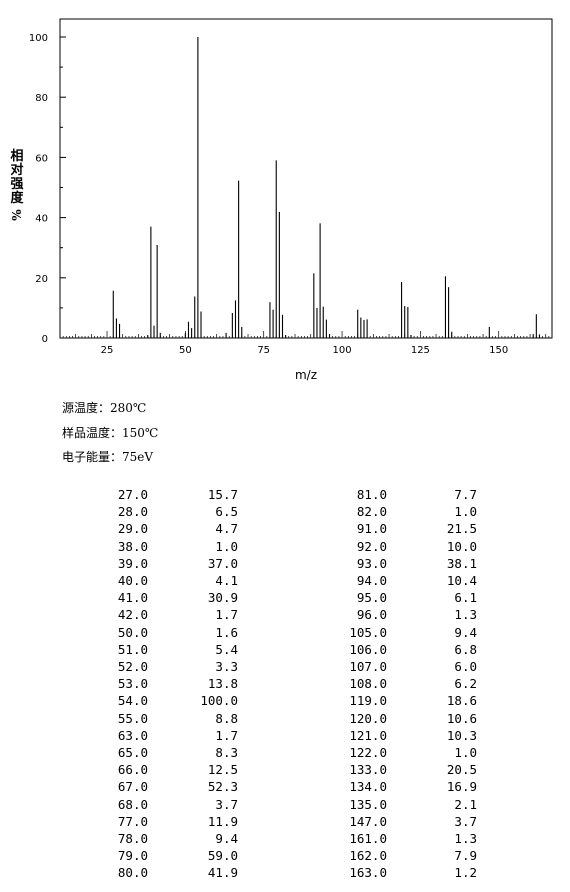  What do you see at coordinates (132, 666) in the screenshot?
I see `mz-value: 52.0` at bounding box center [132, 666].